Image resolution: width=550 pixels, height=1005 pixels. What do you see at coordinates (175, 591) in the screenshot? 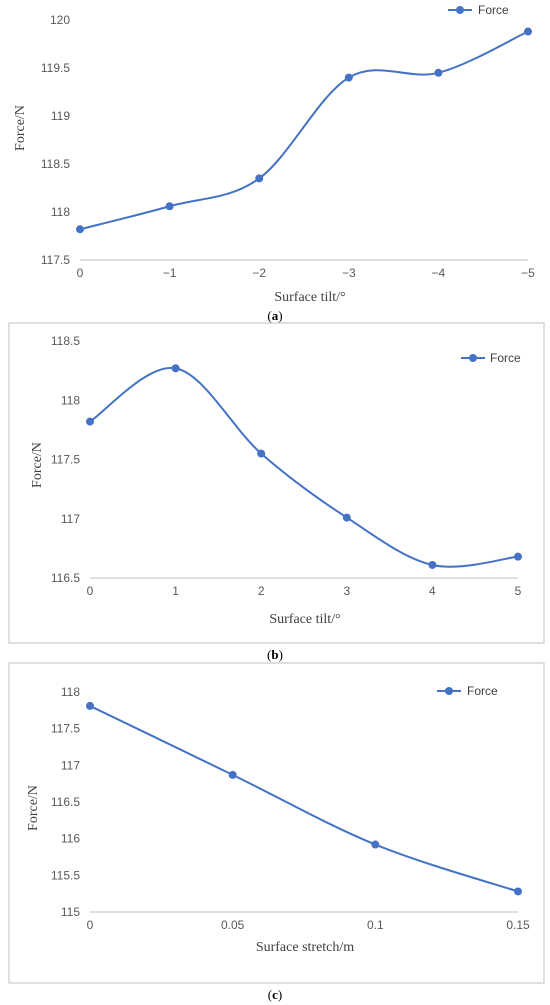
I see `x-tick-label: 1` at bounding box center [175, 591].